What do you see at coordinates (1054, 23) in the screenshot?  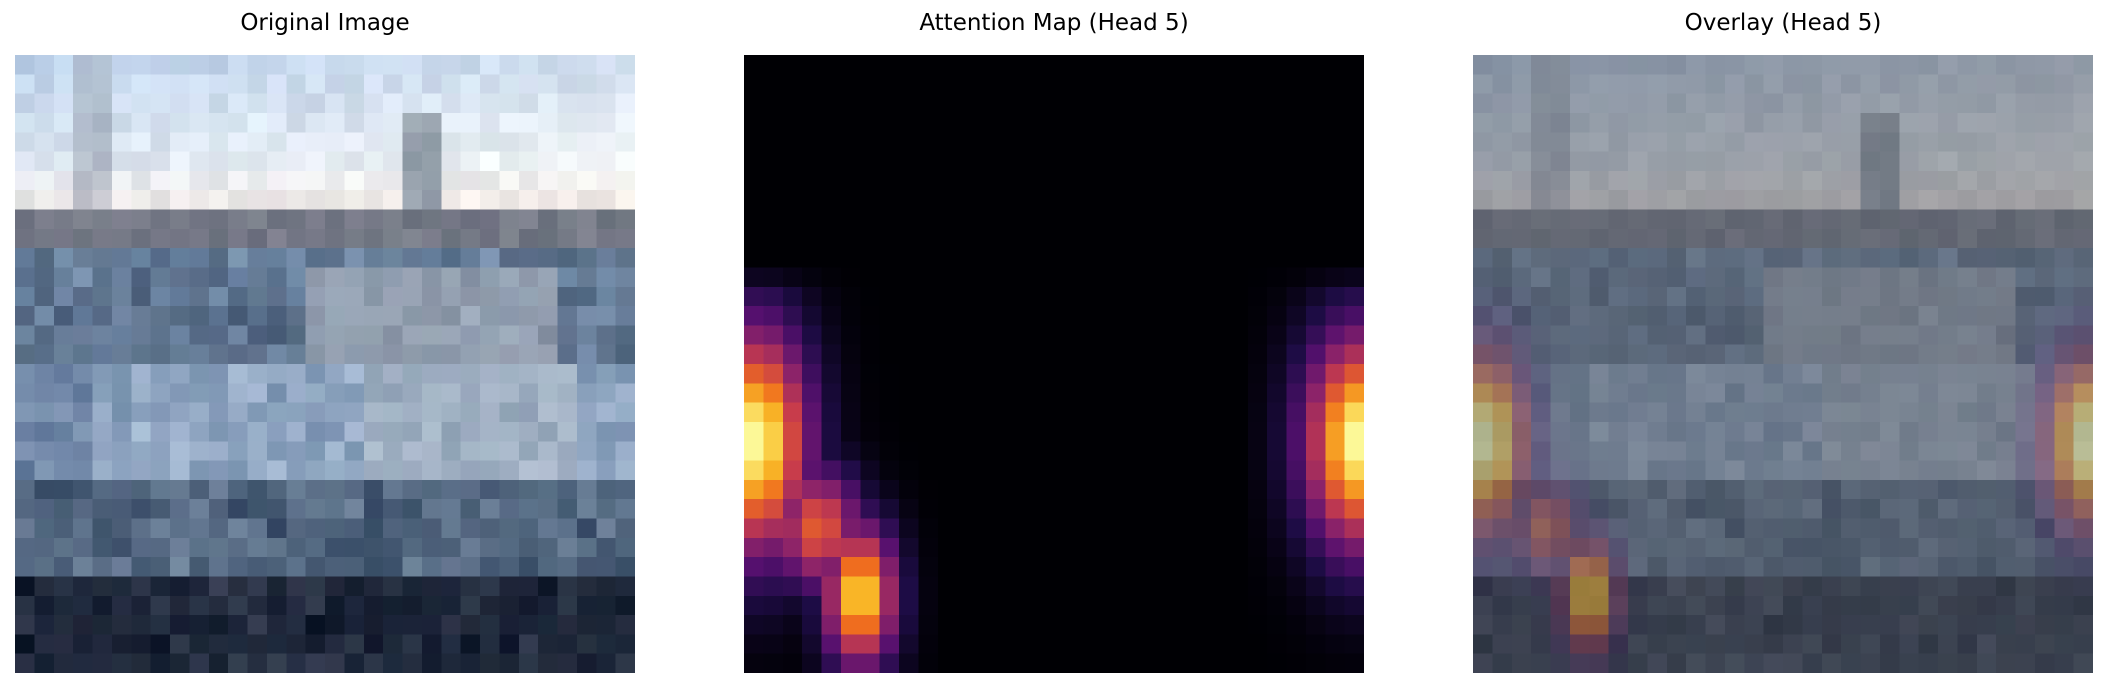 I see `attention-map-title: Attention Map (Head 5)` at bounding box center [1054, 23].